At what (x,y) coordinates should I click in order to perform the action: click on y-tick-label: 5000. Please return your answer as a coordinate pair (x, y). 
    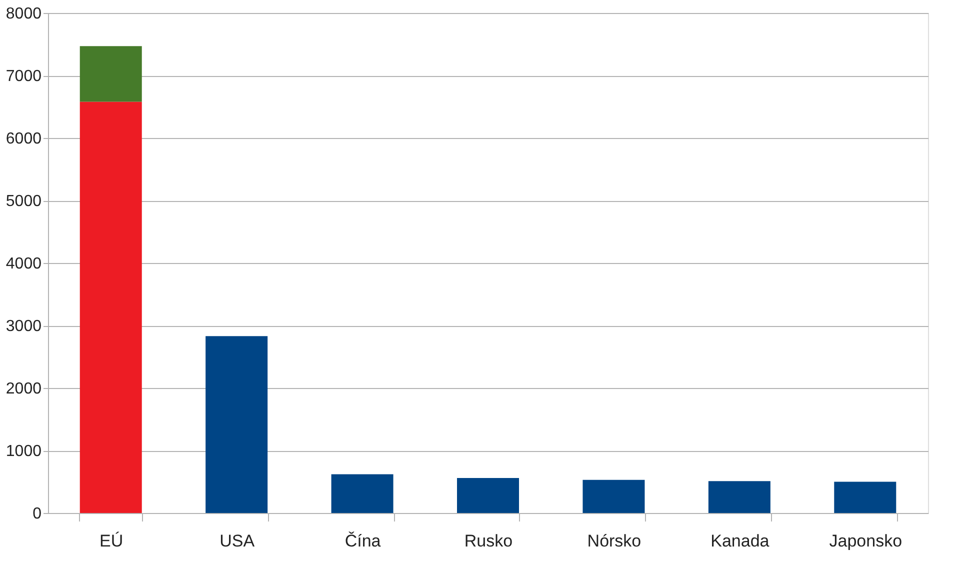
    Looking at the image, I should click on (24, 201).